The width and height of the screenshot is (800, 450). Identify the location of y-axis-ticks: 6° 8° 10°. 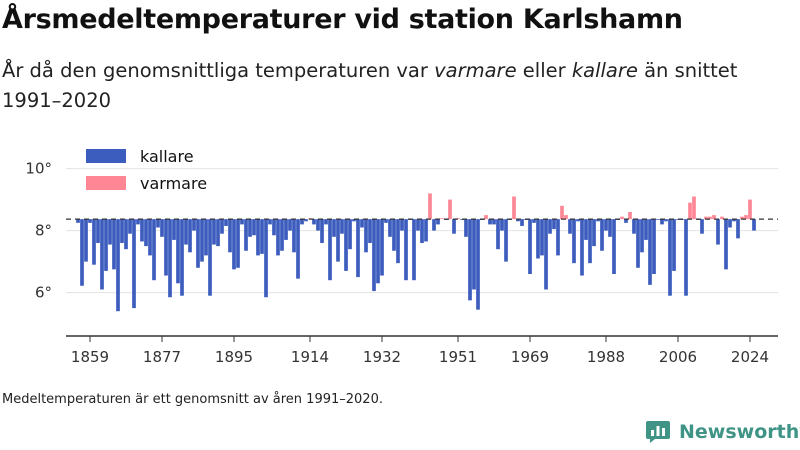
(38, 231).